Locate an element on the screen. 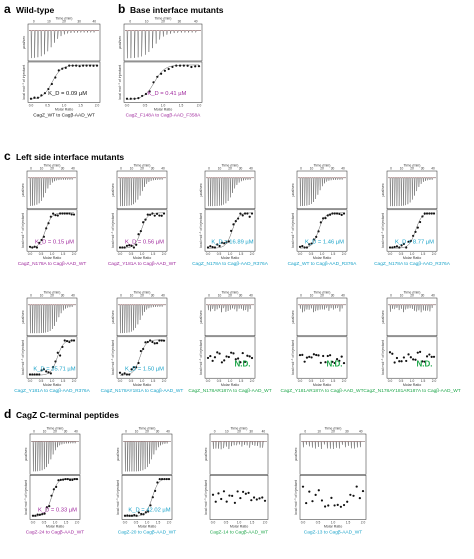 This screenshot has width=474, height=559. panel-caption: CagZ-24 to Cagβ-AAD_WT is located at coordinates (55, 532).